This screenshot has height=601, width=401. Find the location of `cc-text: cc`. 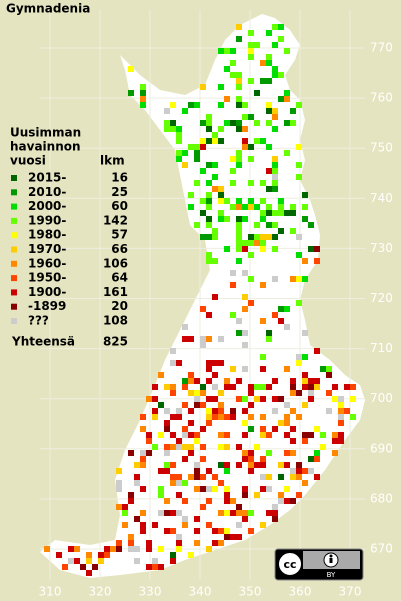

cc-text: cc is located at coordinates (289, 564).